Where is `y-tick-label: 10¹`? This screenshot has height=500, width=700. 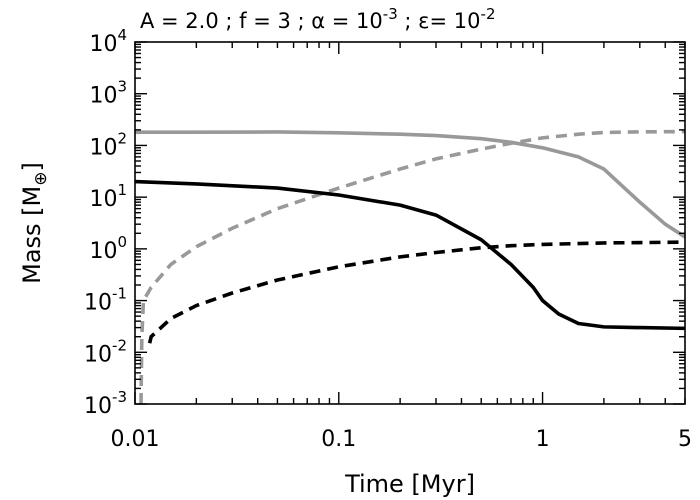 y-tick-label: 10¹ is located at coordinates (108, 196).